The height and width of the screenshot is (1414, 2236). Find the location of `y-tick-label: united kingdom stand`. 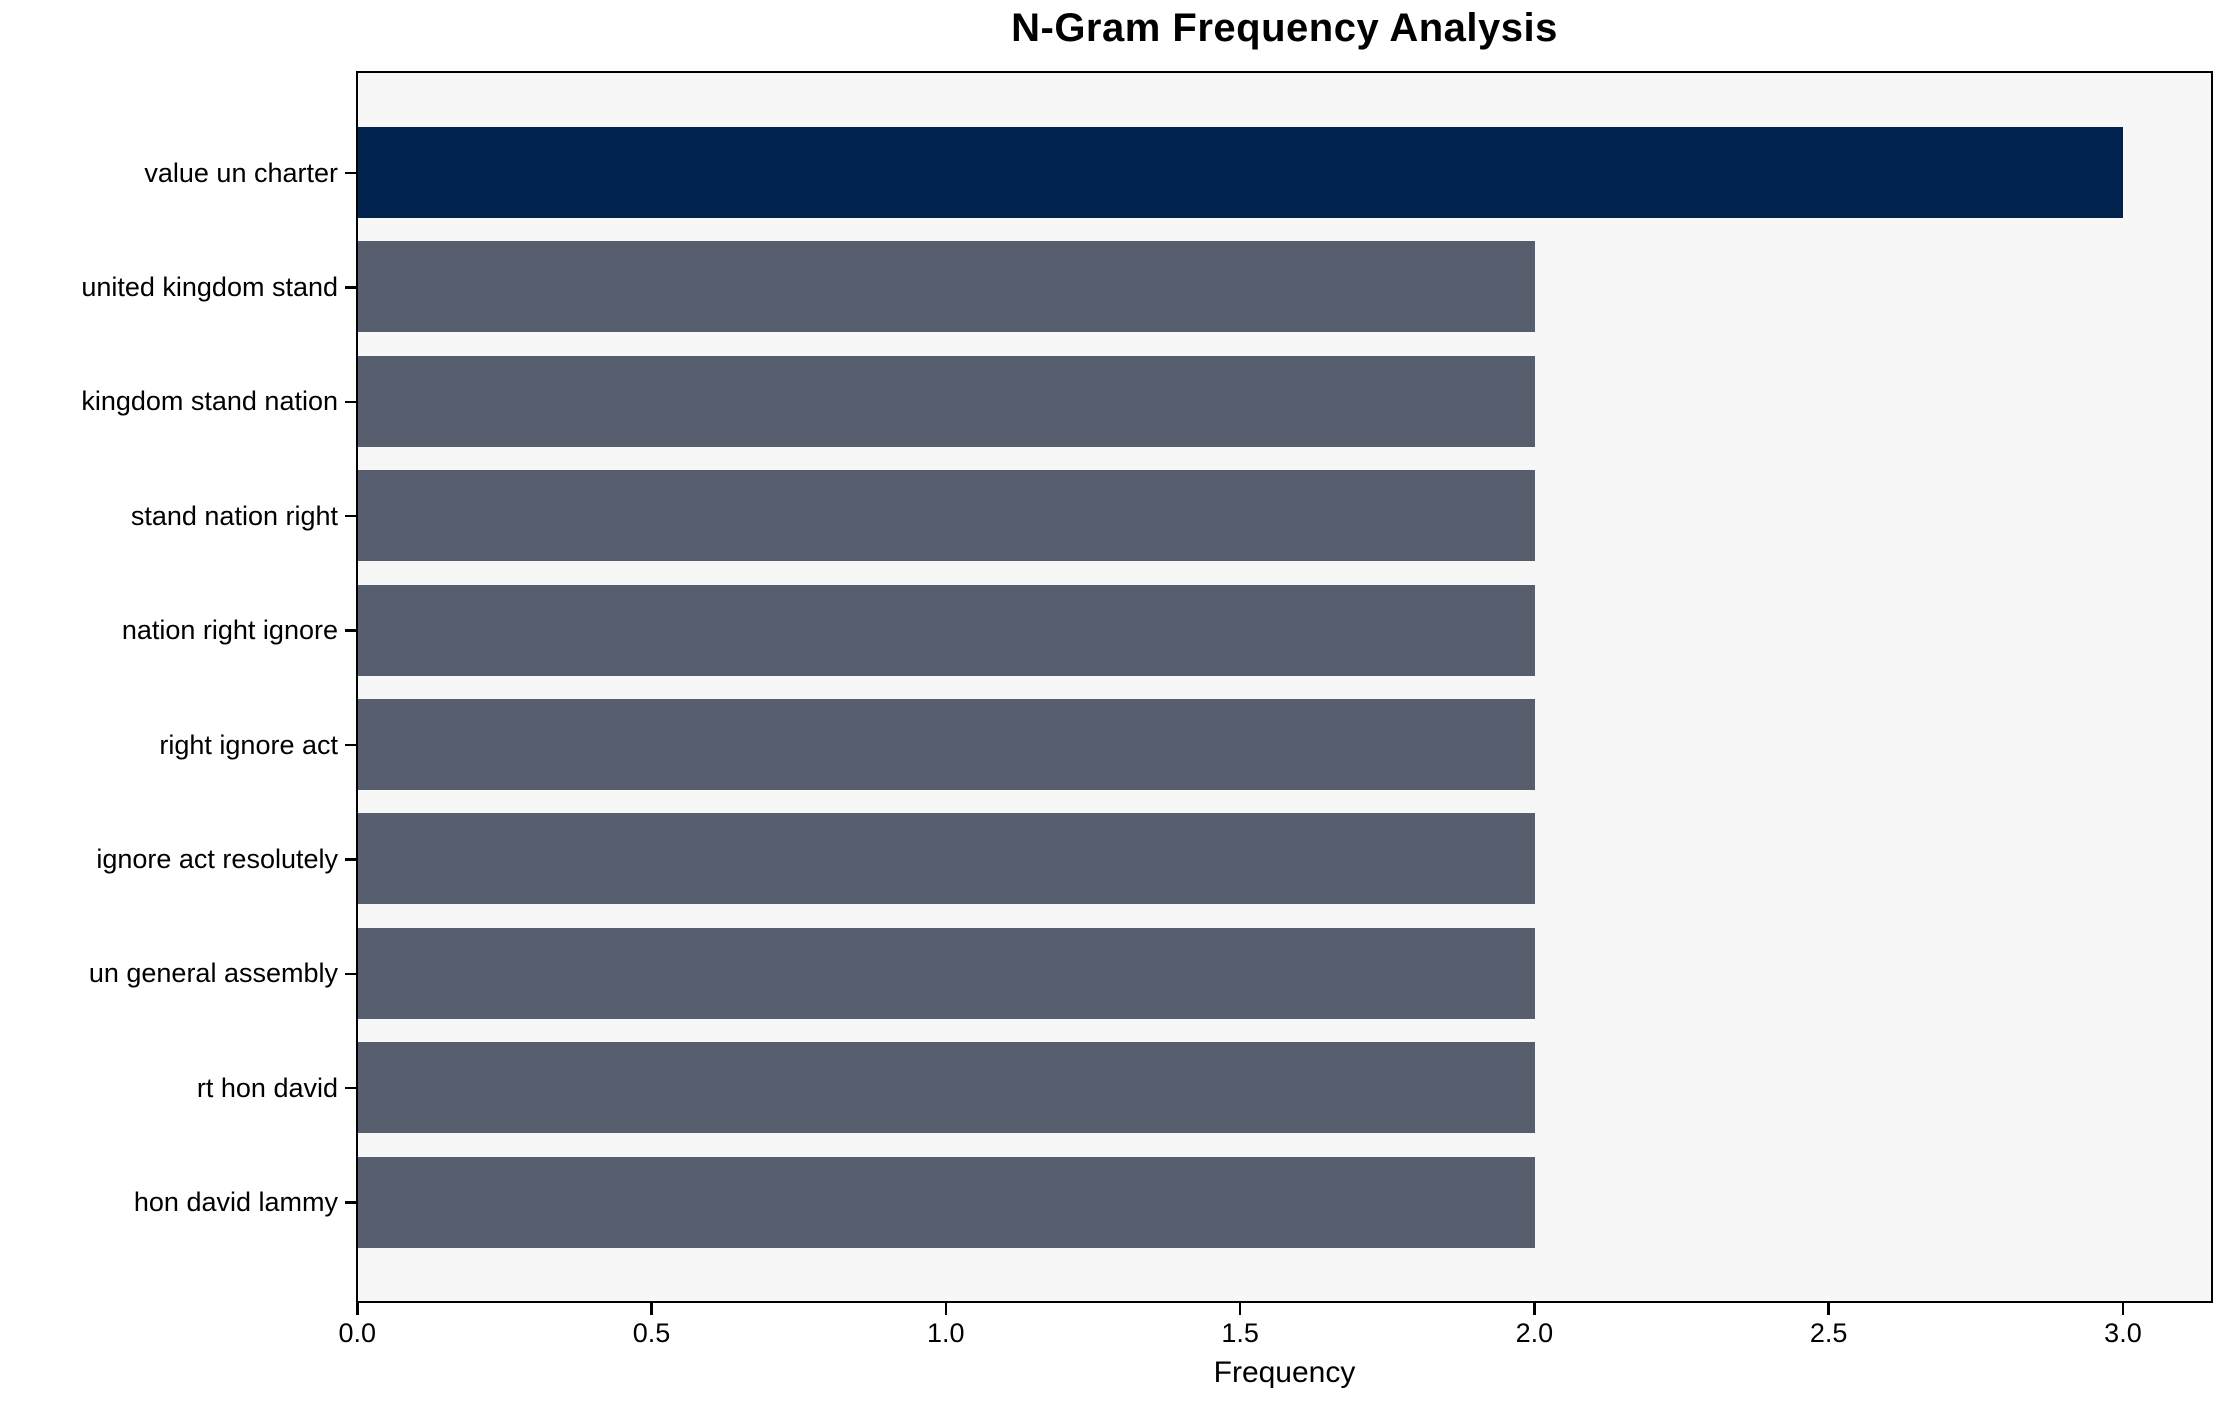

y-tick-label: united kingdom stand is located at coordinates (209, 286).